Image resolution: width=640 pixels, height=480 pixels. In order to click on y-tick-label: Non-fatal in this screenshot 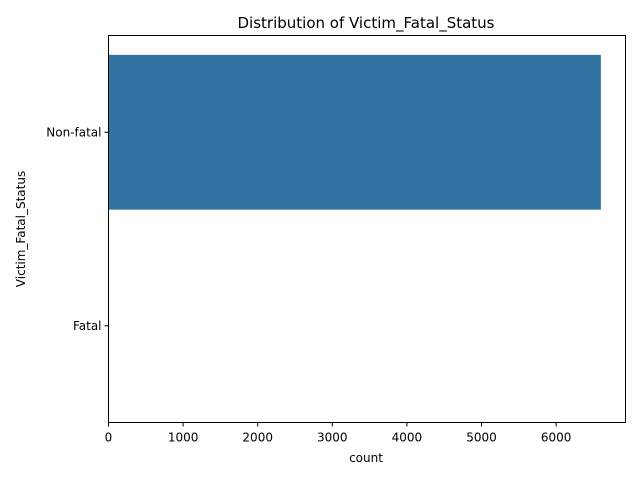, I will do `click(73, 132)`.